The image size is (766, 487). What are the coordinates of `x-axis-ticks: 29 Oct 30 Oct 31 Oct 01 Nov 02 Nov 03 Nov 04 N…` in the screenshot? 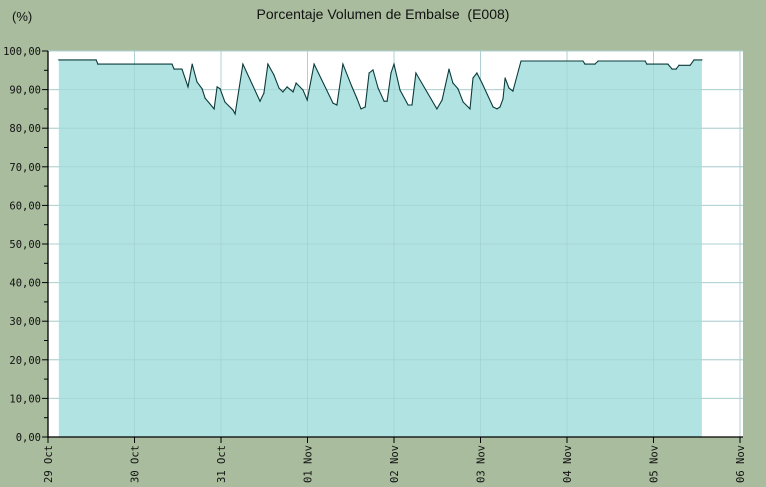 It's located at (395, 460).